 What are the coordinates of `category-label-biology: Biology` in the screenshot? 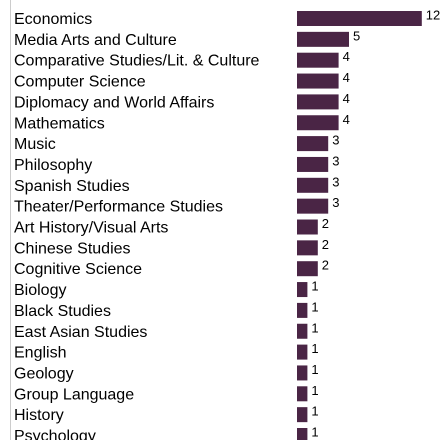 It's located at (40, 290).